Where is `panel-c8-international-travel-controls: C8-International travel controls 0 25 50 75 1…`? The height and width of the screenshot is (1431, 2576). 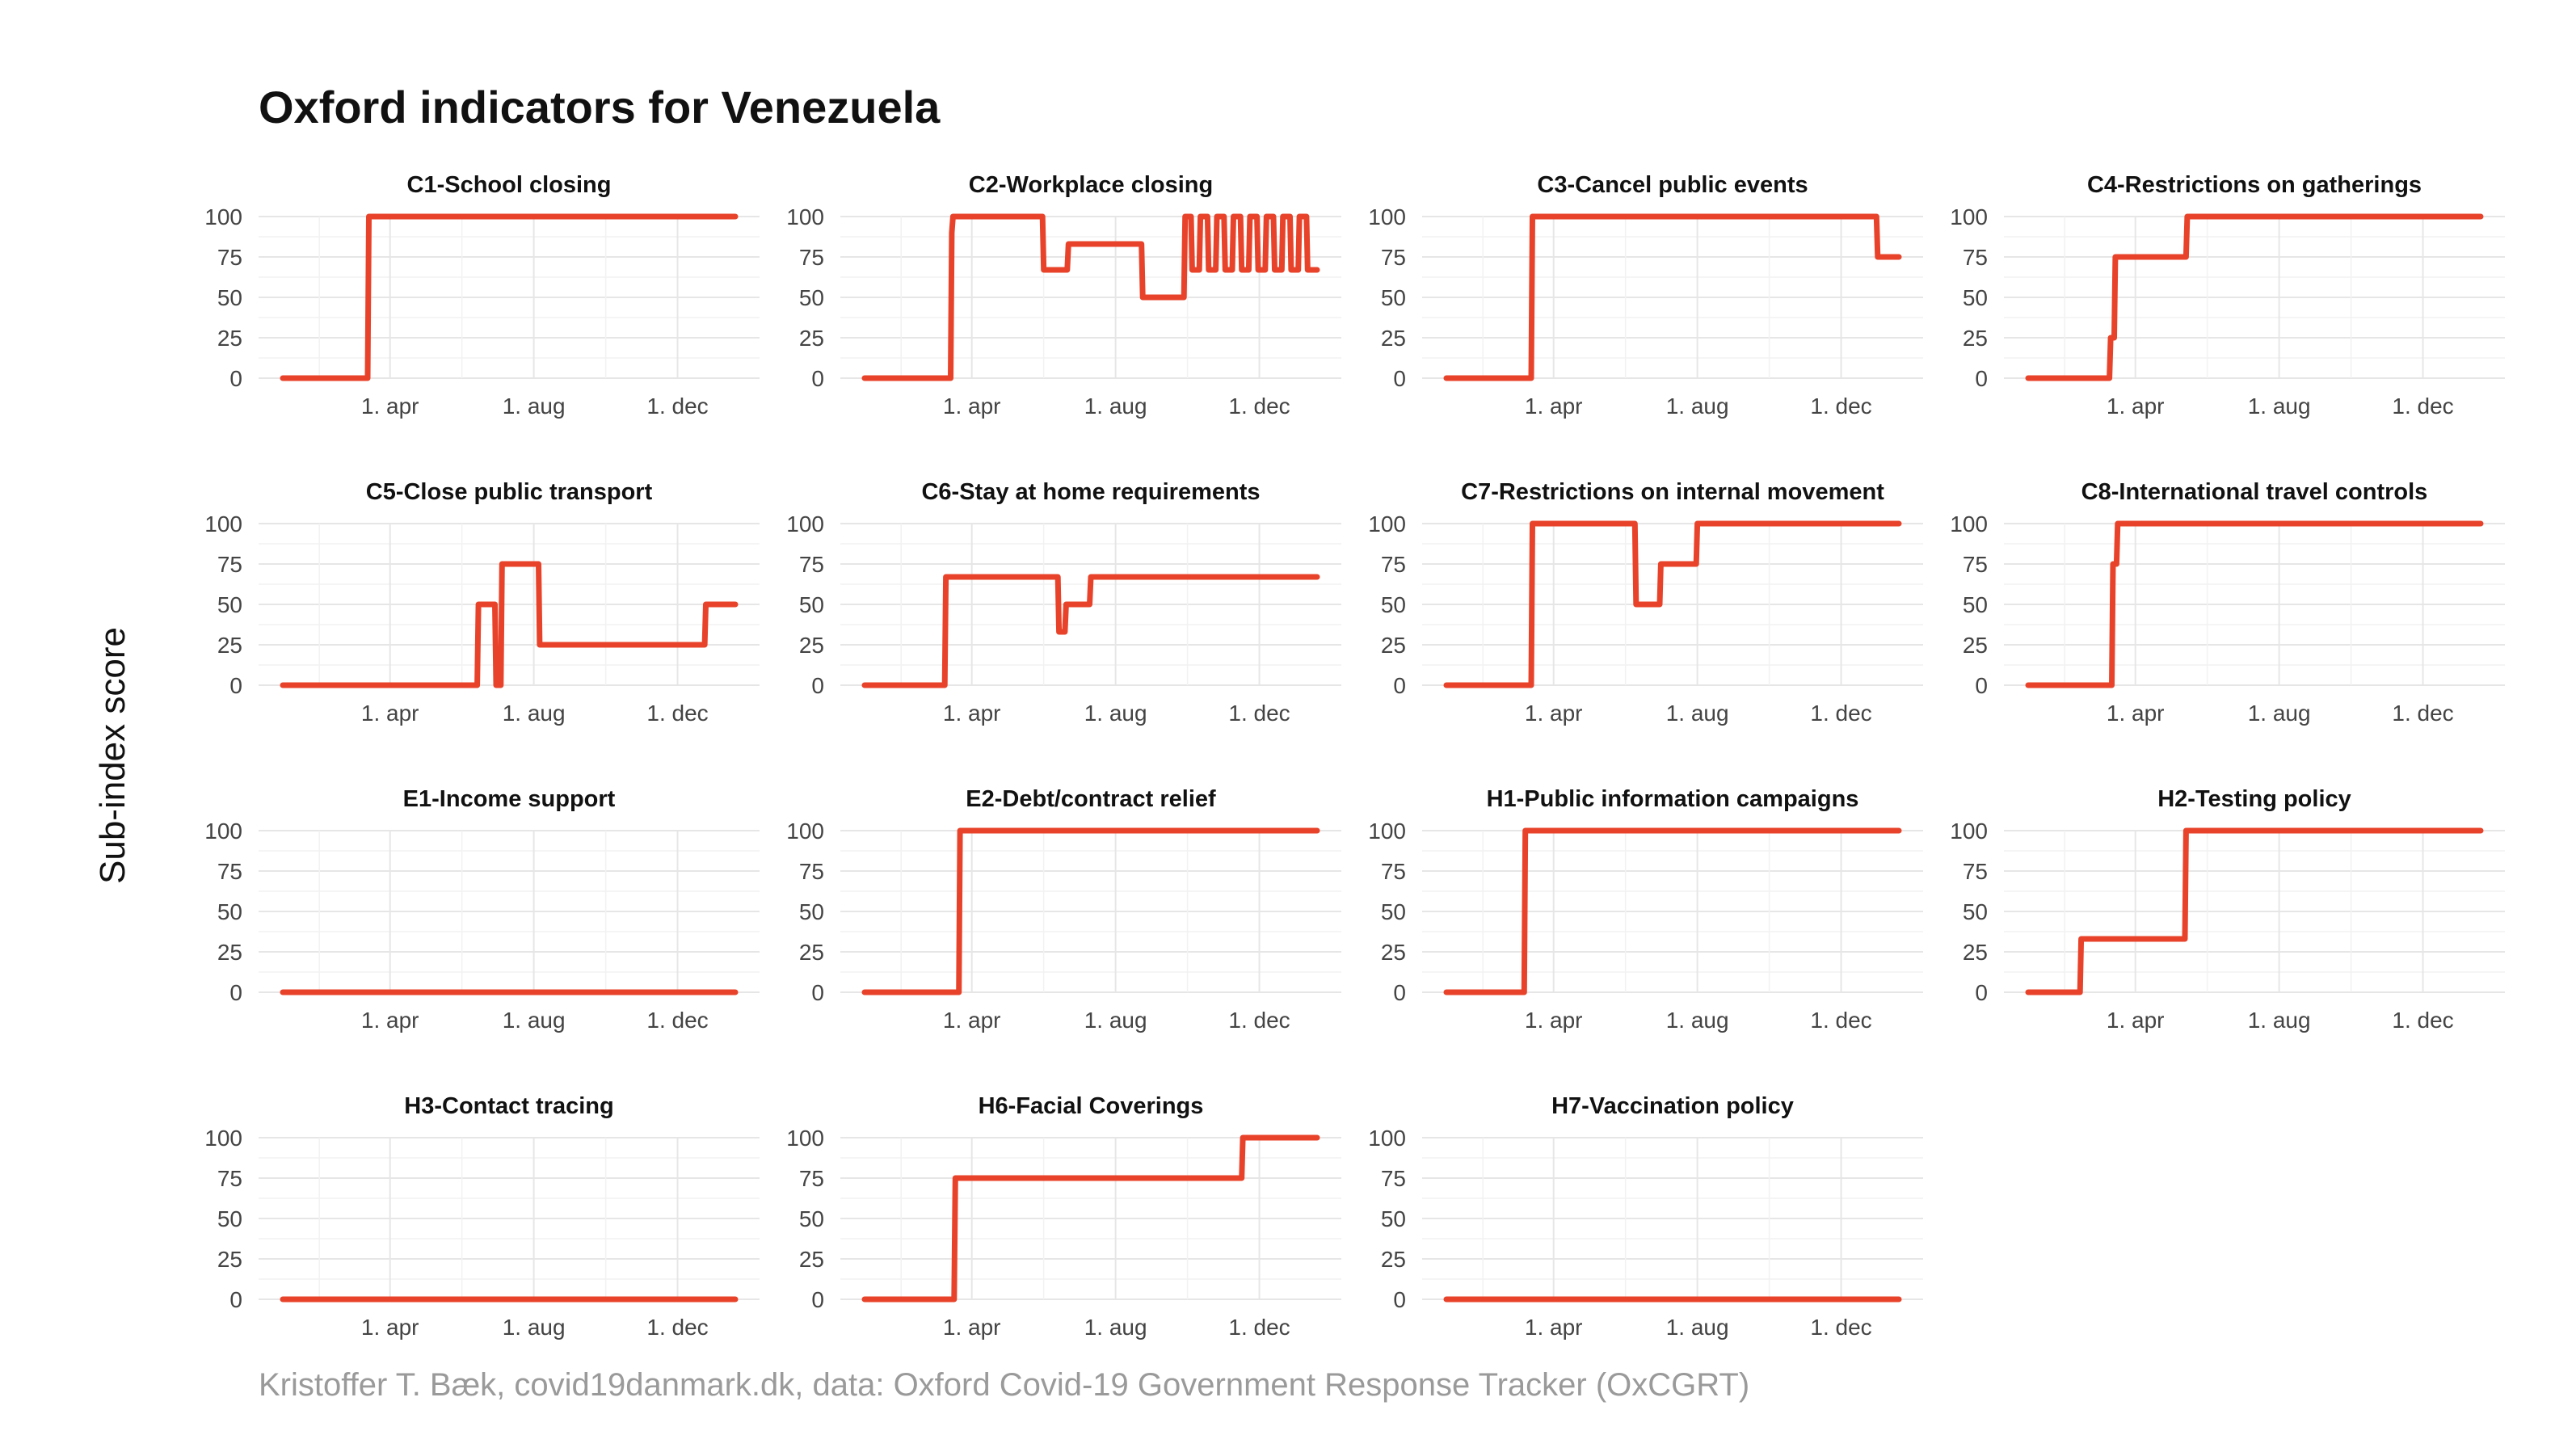 panel-c8-international-travel-controls: C8-International travel controls 0 25 50 75 1… is located at coordinates (2227, 602).